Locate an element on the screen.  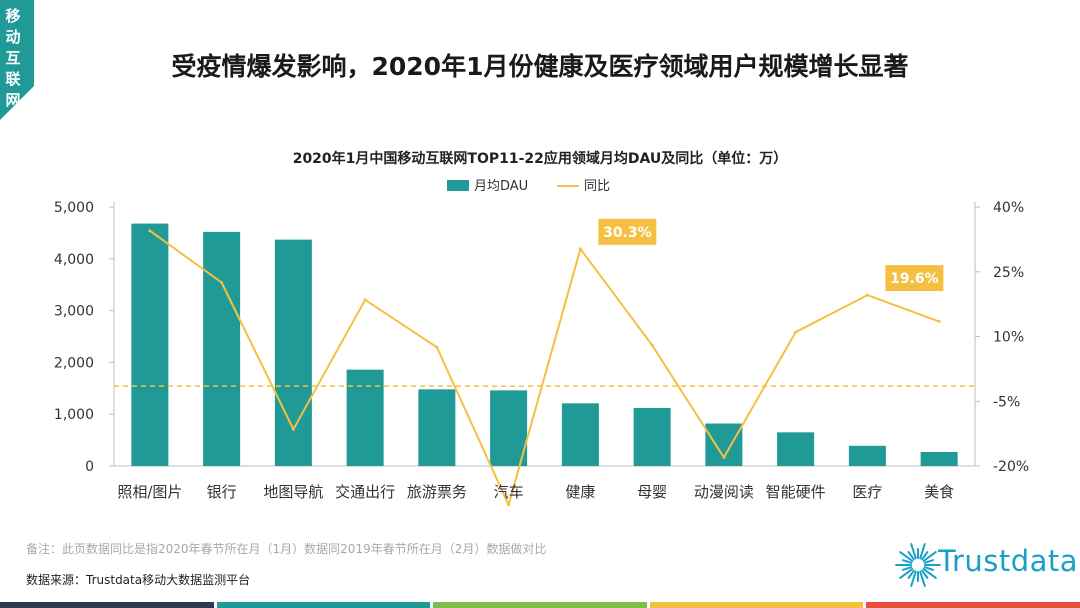
x-tick-label: 健康 is located at coordinates (580, 492).